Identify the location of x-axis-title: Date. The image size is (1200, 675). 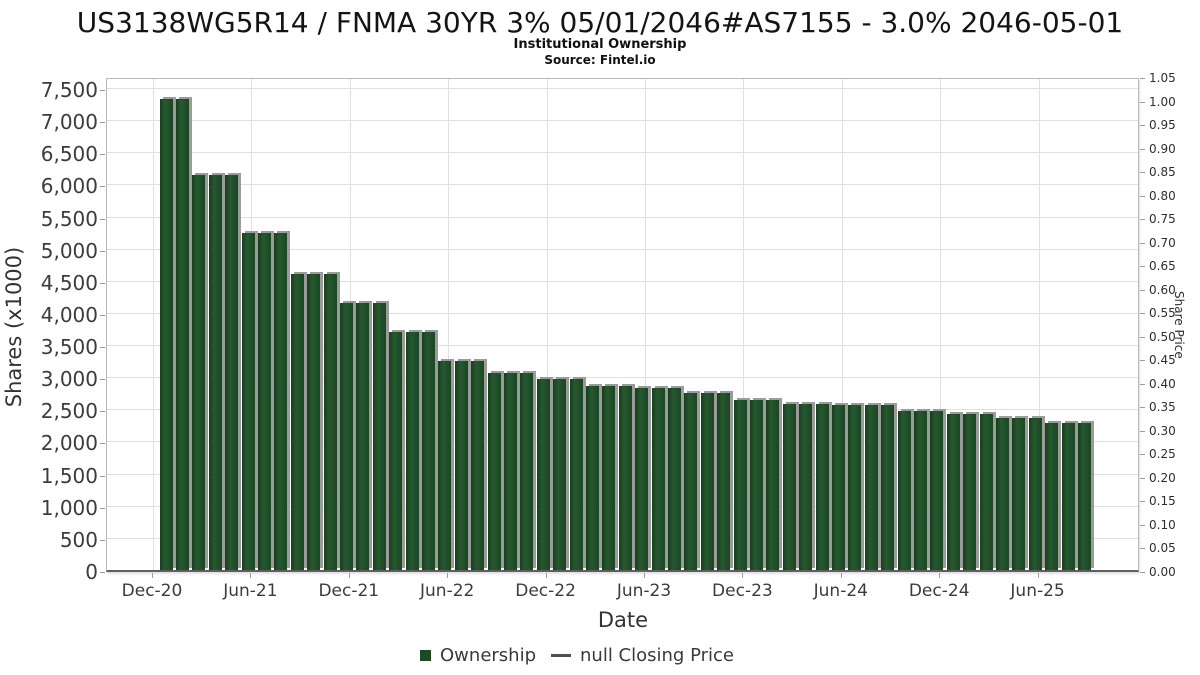
(623, 620).